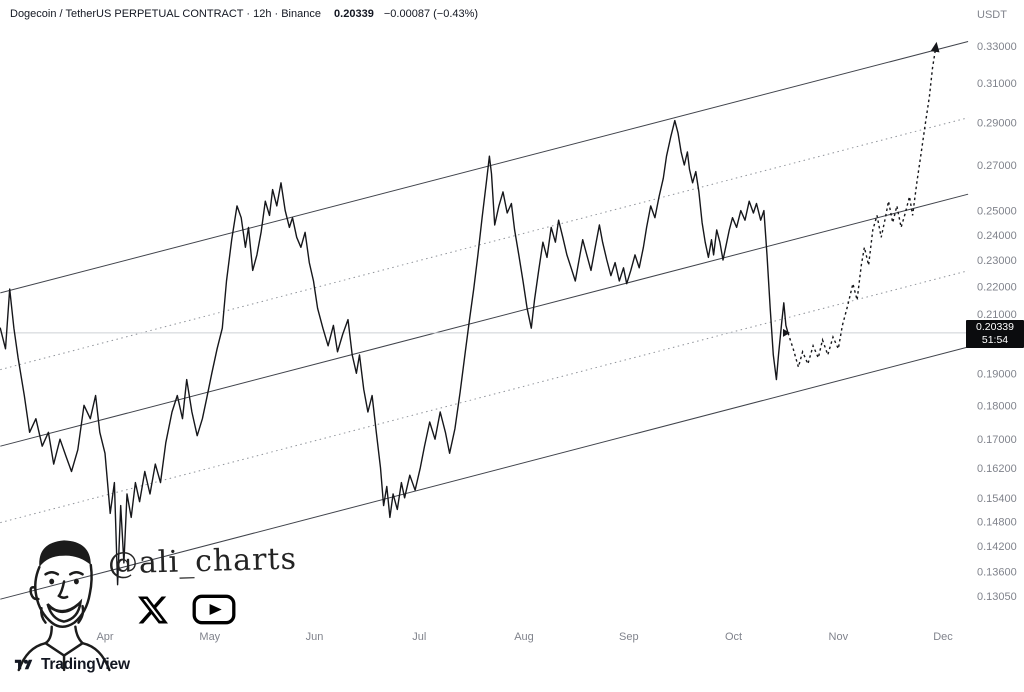  I want to click on sketch-brow-left, so click(52, 573).